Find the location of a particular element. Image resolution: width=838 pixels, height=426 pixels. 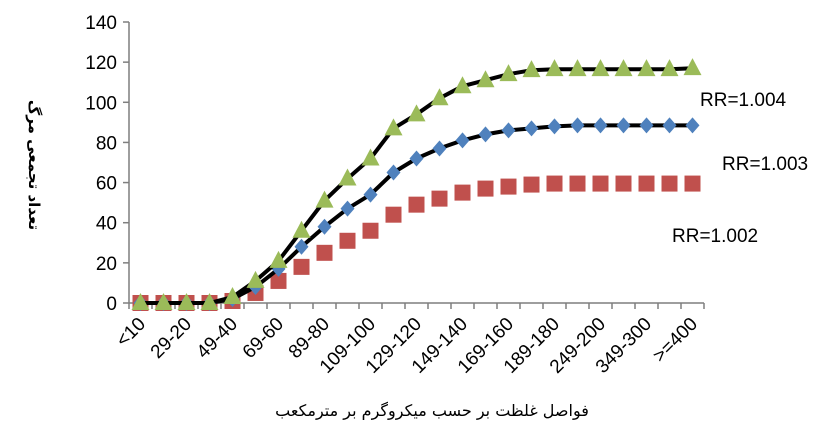

y-tick-label: 120 is located at coordinates (101, 63).